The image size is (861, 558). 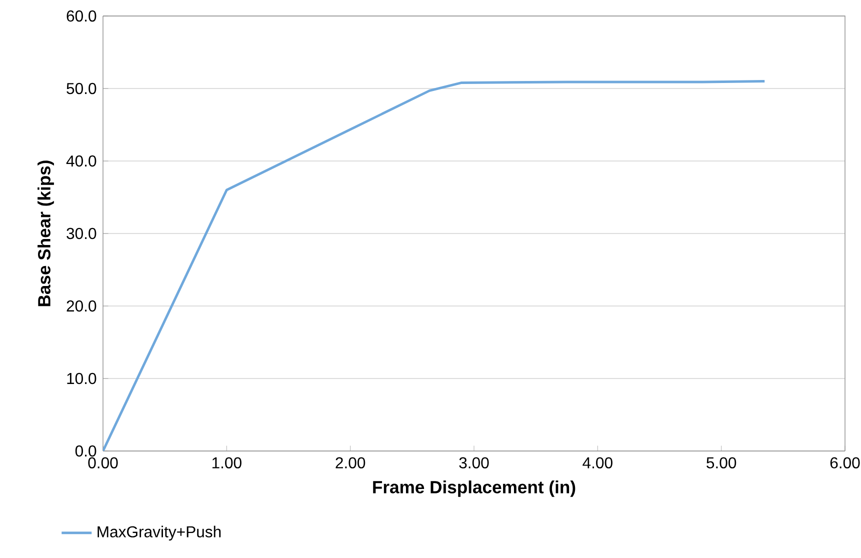 What do you see at coordinates (159, 533) in the screenshot?
I see `legend-label: MaxGravity+Push` at bounding box center [159, 533].